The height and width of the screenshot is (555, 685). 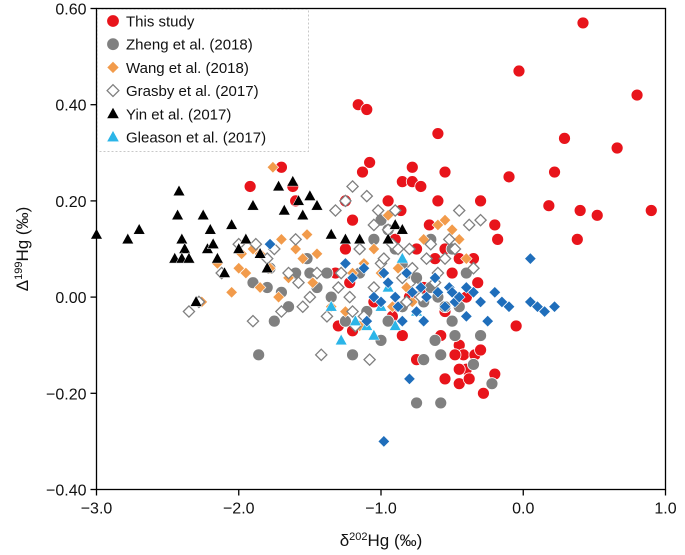 What do you see at coordinates (187, 68) in the screenshot?
I see `legend-label: Wang et al. (2018)` at bounding box center [187, 68].